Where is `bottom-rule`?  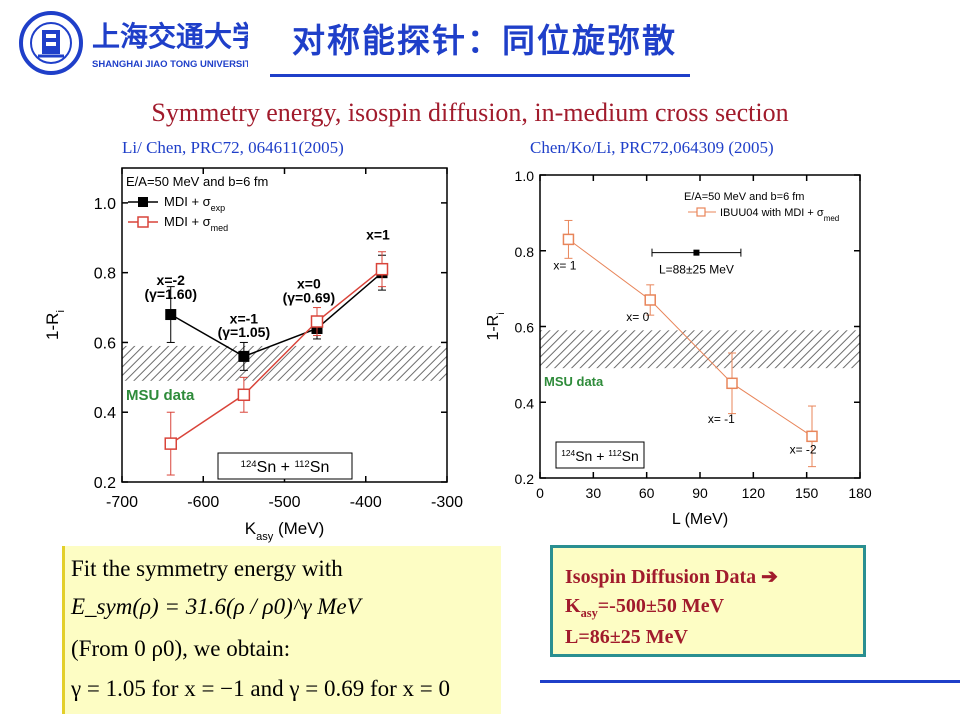 bottom-rule is located at coordinates (750, 681).